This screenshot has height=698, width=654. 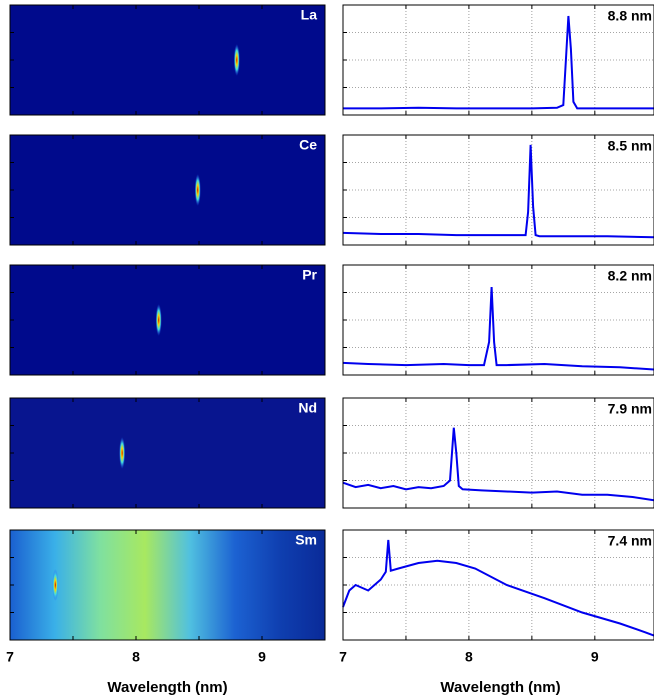 I want to click on element-label: Sm, so click(x=306, y=540).